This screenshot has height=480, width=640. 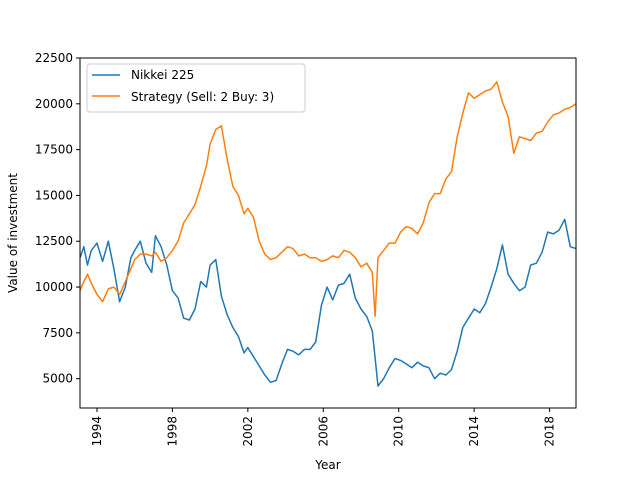 What do you see at coordinates (54, 195) in the screenshot?
I see `y-tick-label: 15000` at bounding box center [54, 195].